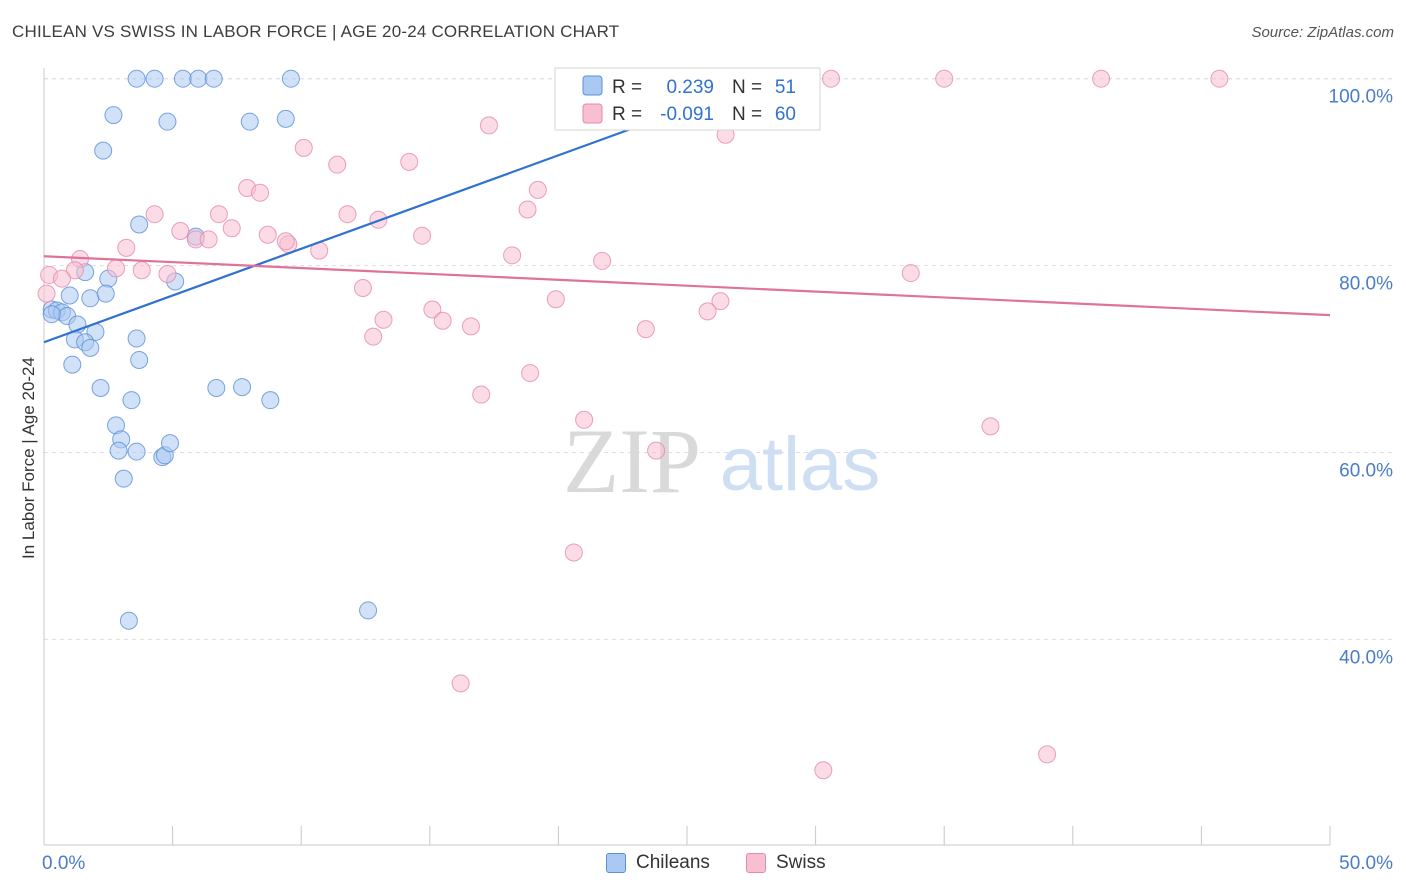 The image size is (1406, 892). Describe the element at coordinates (616, 863) in the screenshot. I see `legend-swatch-chileans` at that location.